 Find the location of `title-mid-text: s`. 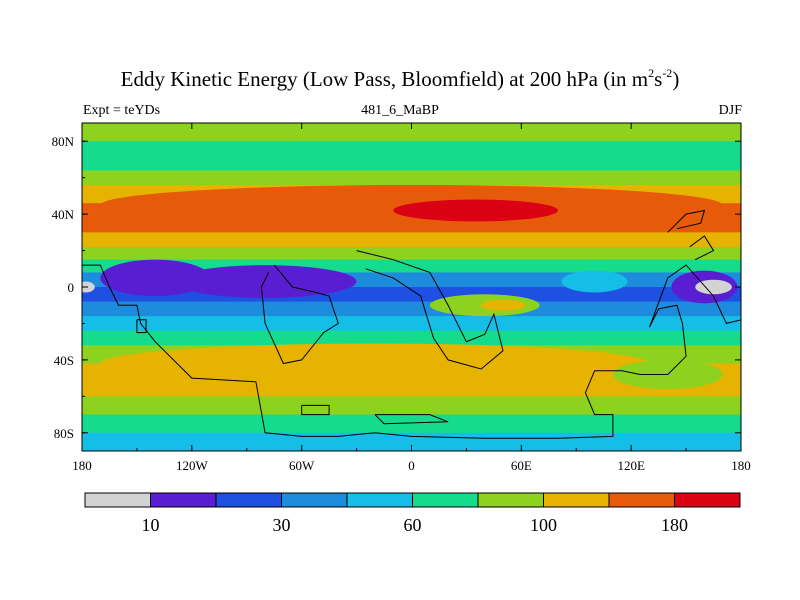

title-mid-text: s is located at coordinates (658, 79).